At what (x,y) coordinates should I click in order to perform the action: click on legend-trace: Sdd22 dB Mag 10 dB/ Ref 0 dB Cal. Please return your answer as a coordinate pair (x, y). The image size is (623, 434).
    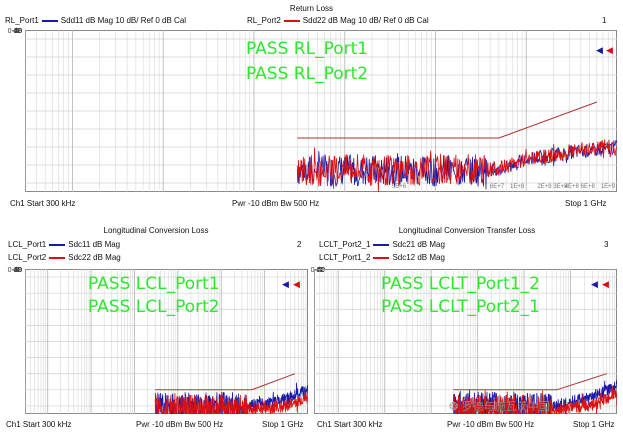
    Looking at the image, I should click on (365, 20).